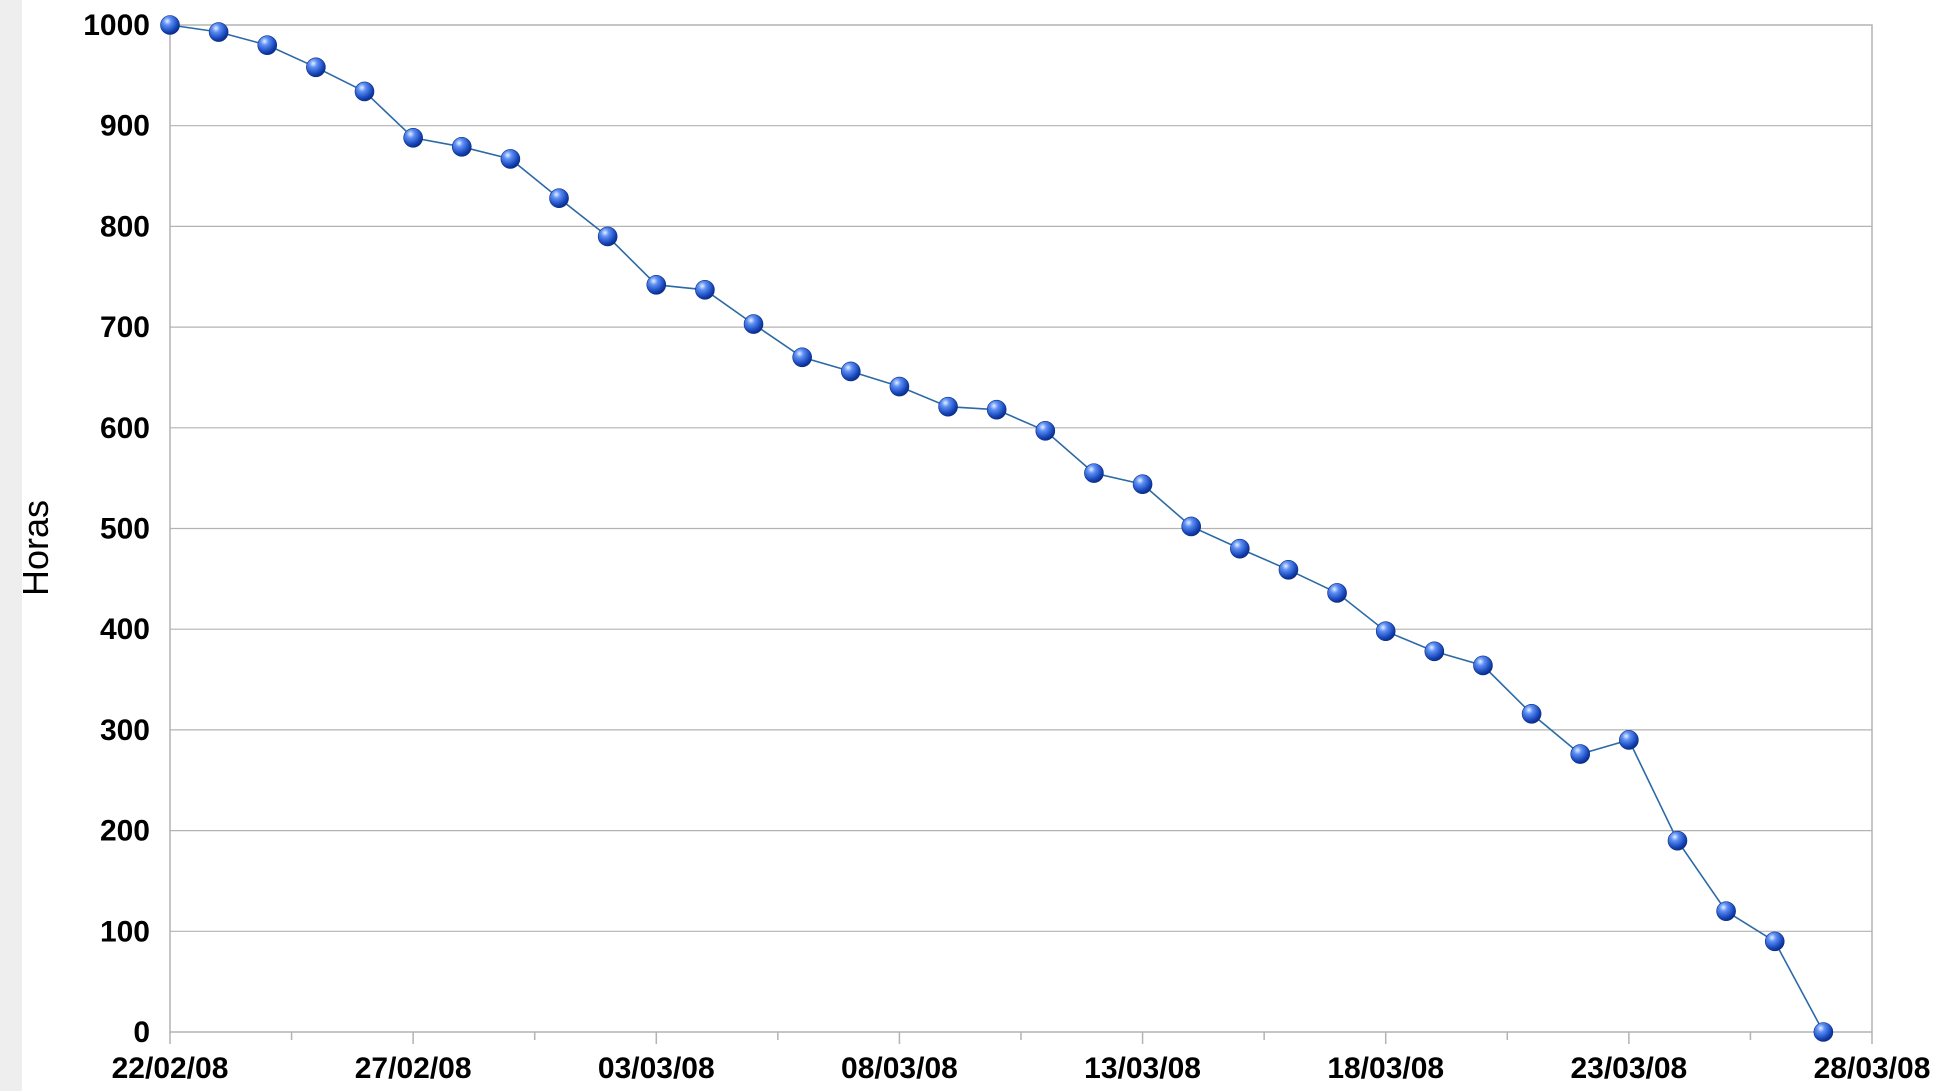 The height and width of the screenshot is (1091, 1954). Describe the element at coordinates (125, 730) in the screenshot. I see `y-tick-label: 300` at that location.